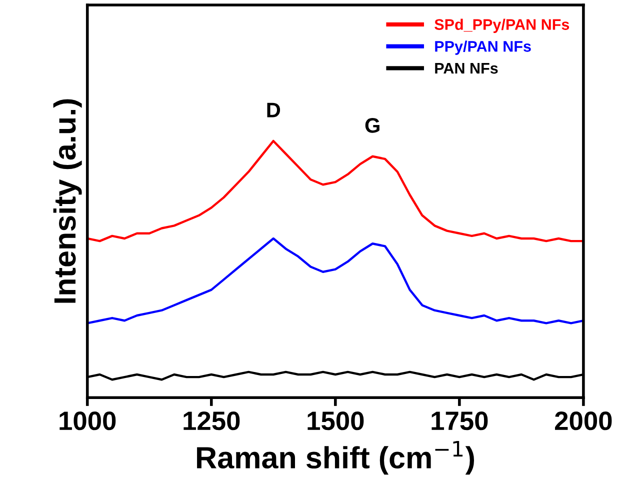 This screenshot has height=497, width=624. What do you see at coordinates (335, 457) in the screenshot?
I see `x-axis-title: Raman shift (cm$^{−1}$)` at bounding box center [335, 457].